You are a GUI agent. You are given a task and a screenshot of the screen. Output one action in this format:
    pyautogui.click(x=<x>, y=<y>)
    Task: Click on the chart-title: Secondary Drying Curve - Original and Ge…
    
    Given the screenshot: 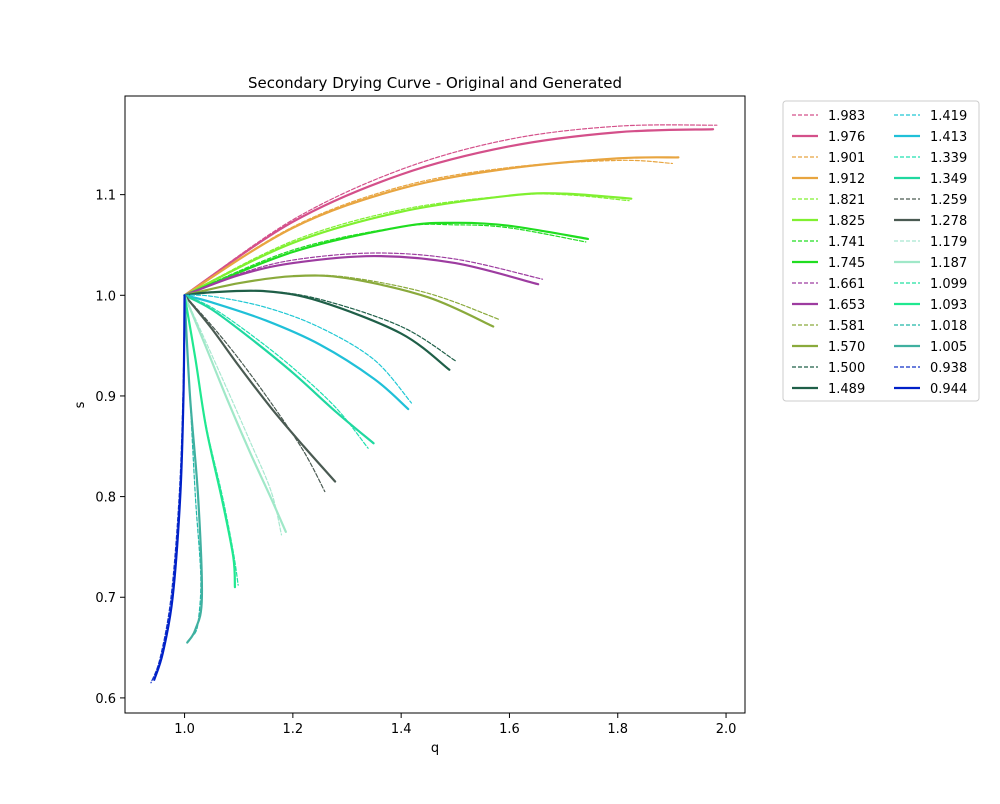 What is the action you would take?
    pyautogui.click(x=435, y=83)
    